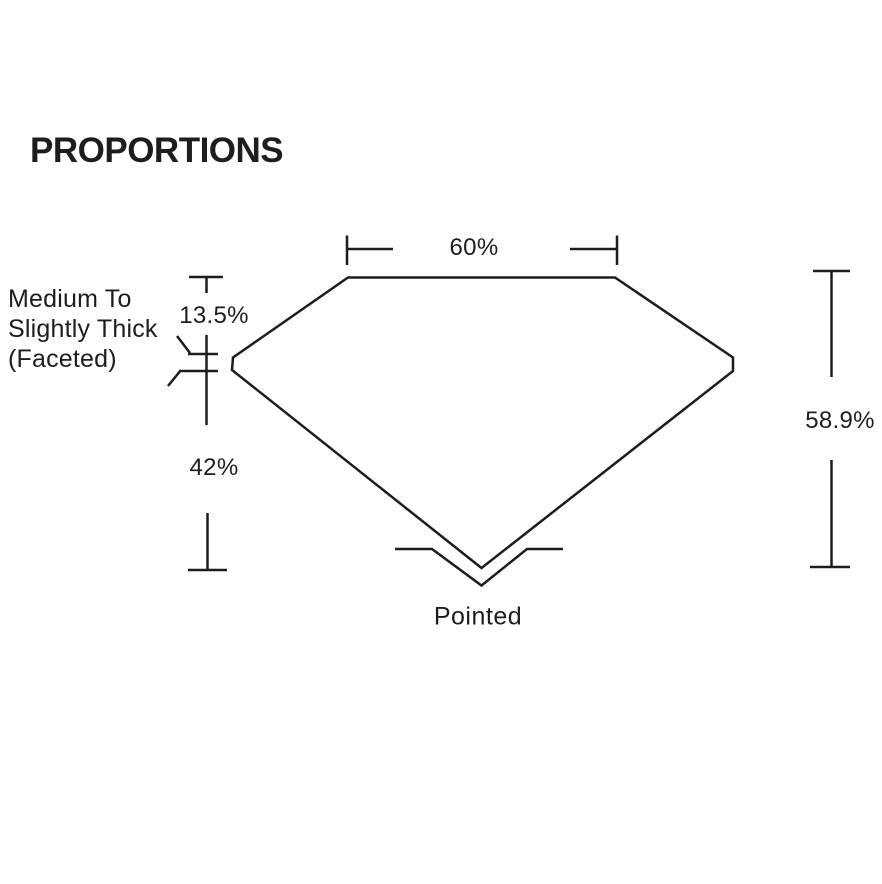  I want to click on girdle-thickness-label-line1: Medium To, so click(70, 299).